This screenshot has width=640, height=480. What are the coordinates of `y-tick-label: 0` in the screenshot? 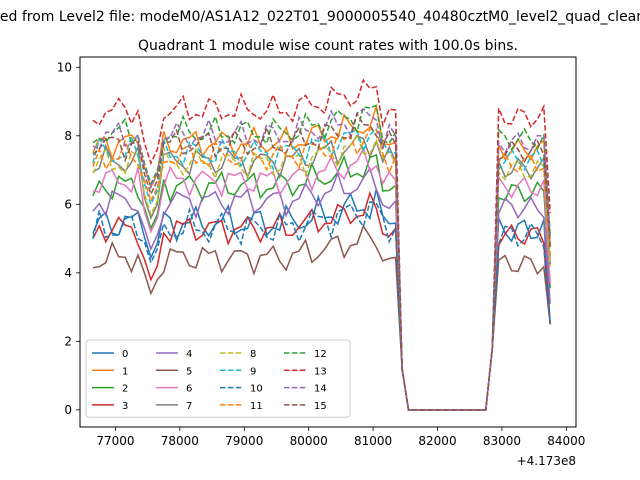 It's located at (68, 410).